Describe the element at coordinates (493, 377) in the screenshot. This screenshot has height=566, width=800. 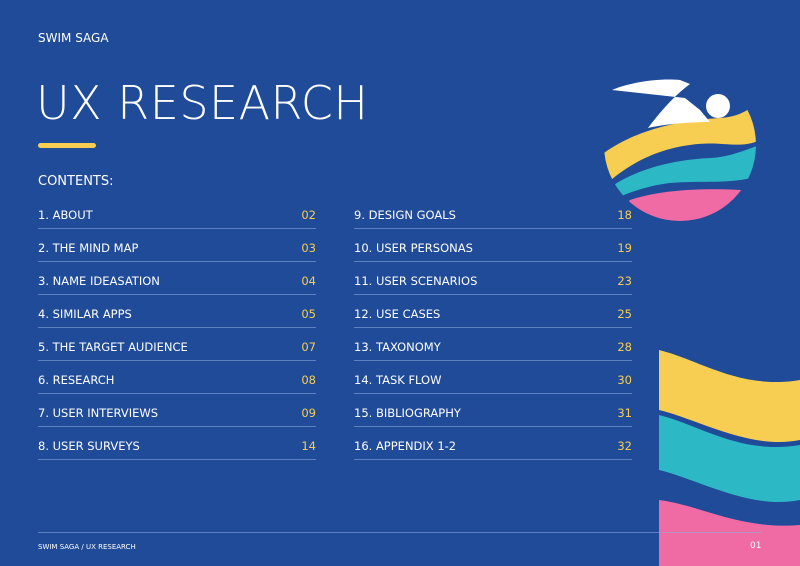
I see `contents-row: 14. TASK FLOW 30` at that location.